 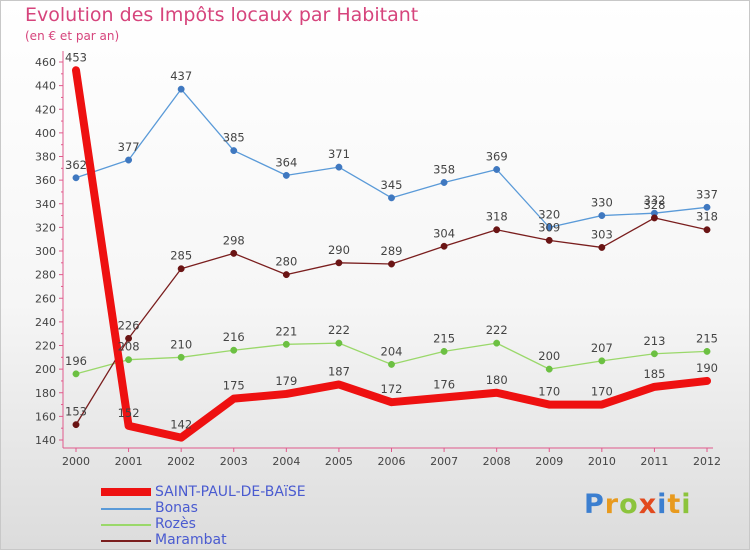 What do you see at coordinates (392, 185) in the screenshot?
I see `data-label: 345` at bounding box center [392, 185].